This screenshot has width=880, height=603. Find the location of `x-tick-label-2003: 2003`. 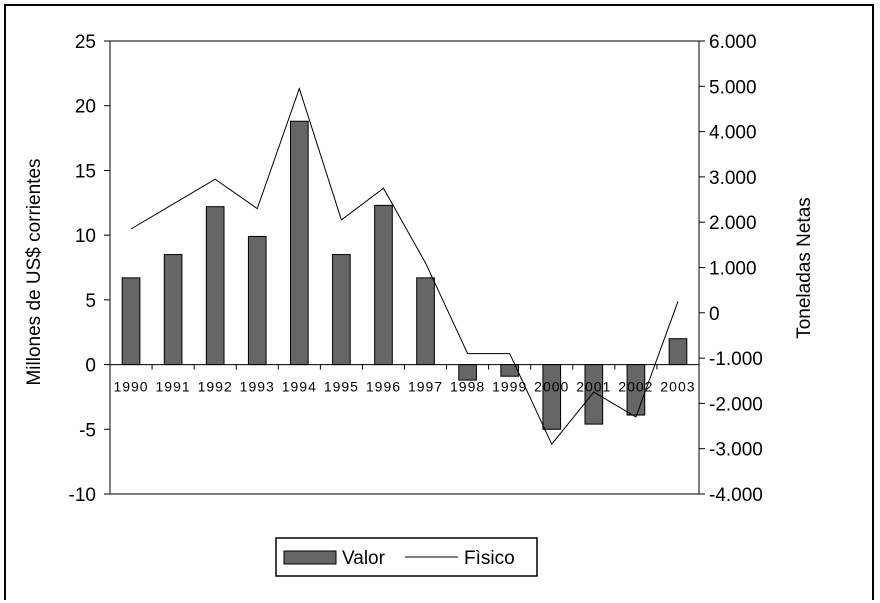

x-tick-label-2003: 2003 is located at coordinates (677, 387).